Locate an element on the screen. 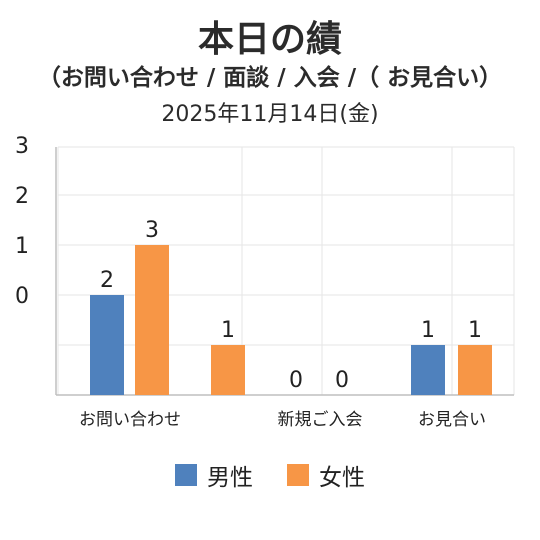 The image size is (540, 540). chart-title: 本日の績 is located at coordinates (269, 39).